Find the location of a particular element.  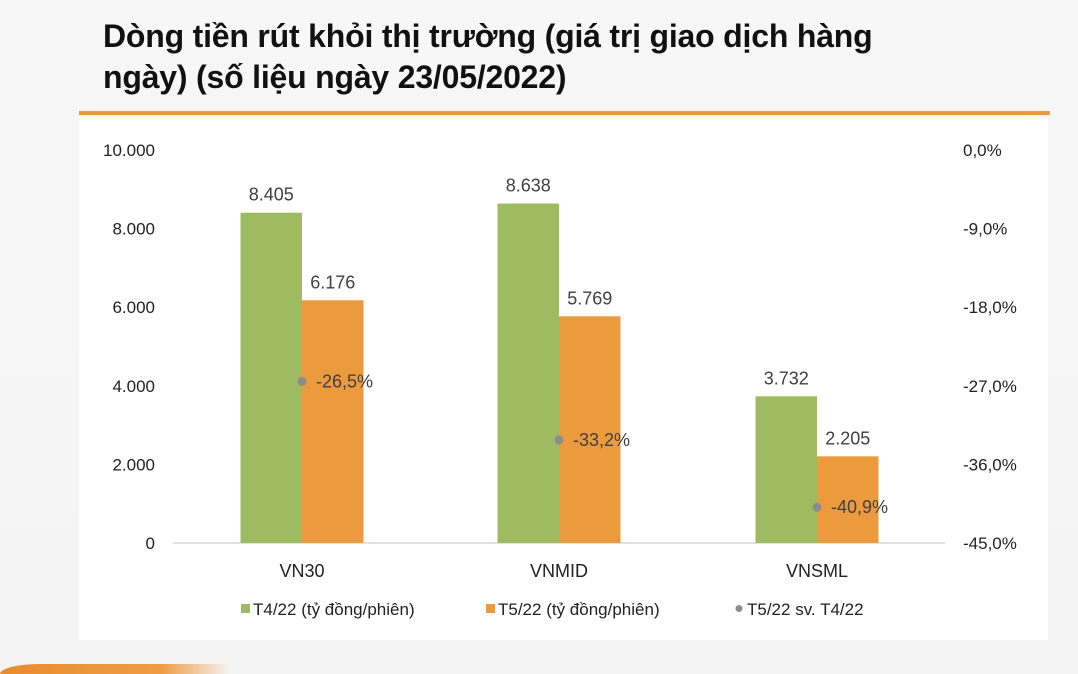

bar-value-label: 3.732 is located at coordinates (786, 378).